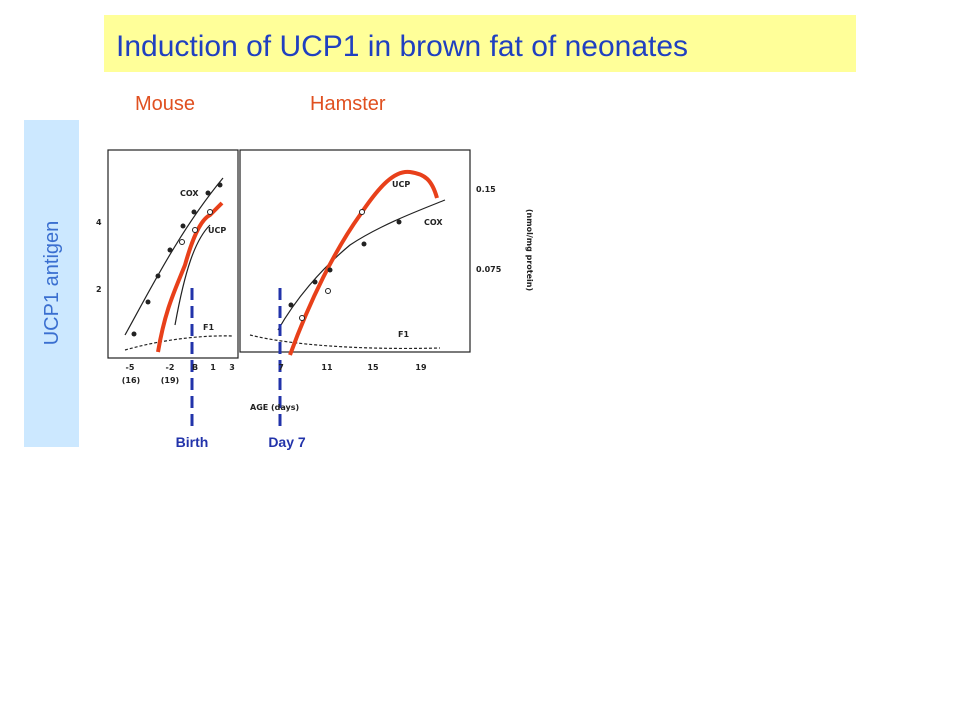 The height and width of the screenshot is (720, 960). Describe the element at coordinates (170, 380) in the screenshot. I see `figure-label: (19)` at that location.